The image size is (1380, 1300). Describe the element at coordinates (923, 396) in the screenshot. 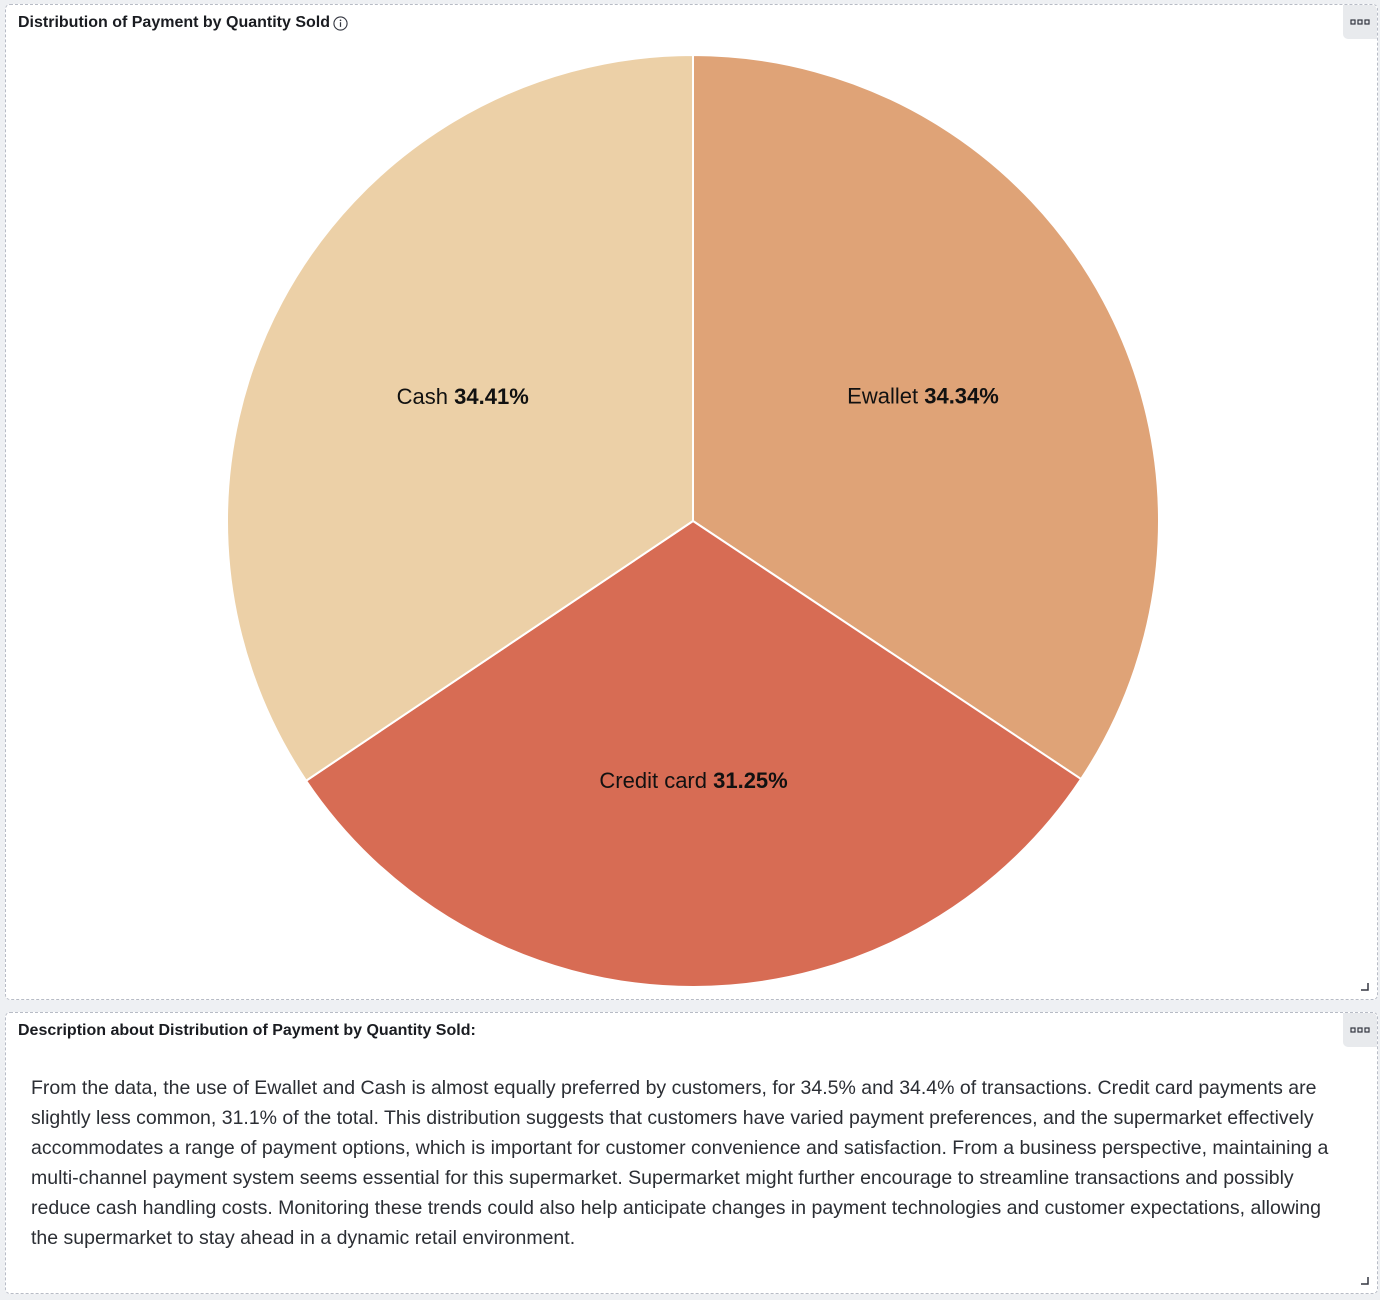

I see `pie-label-ewallet: Ewallet 34.34%` at that location.